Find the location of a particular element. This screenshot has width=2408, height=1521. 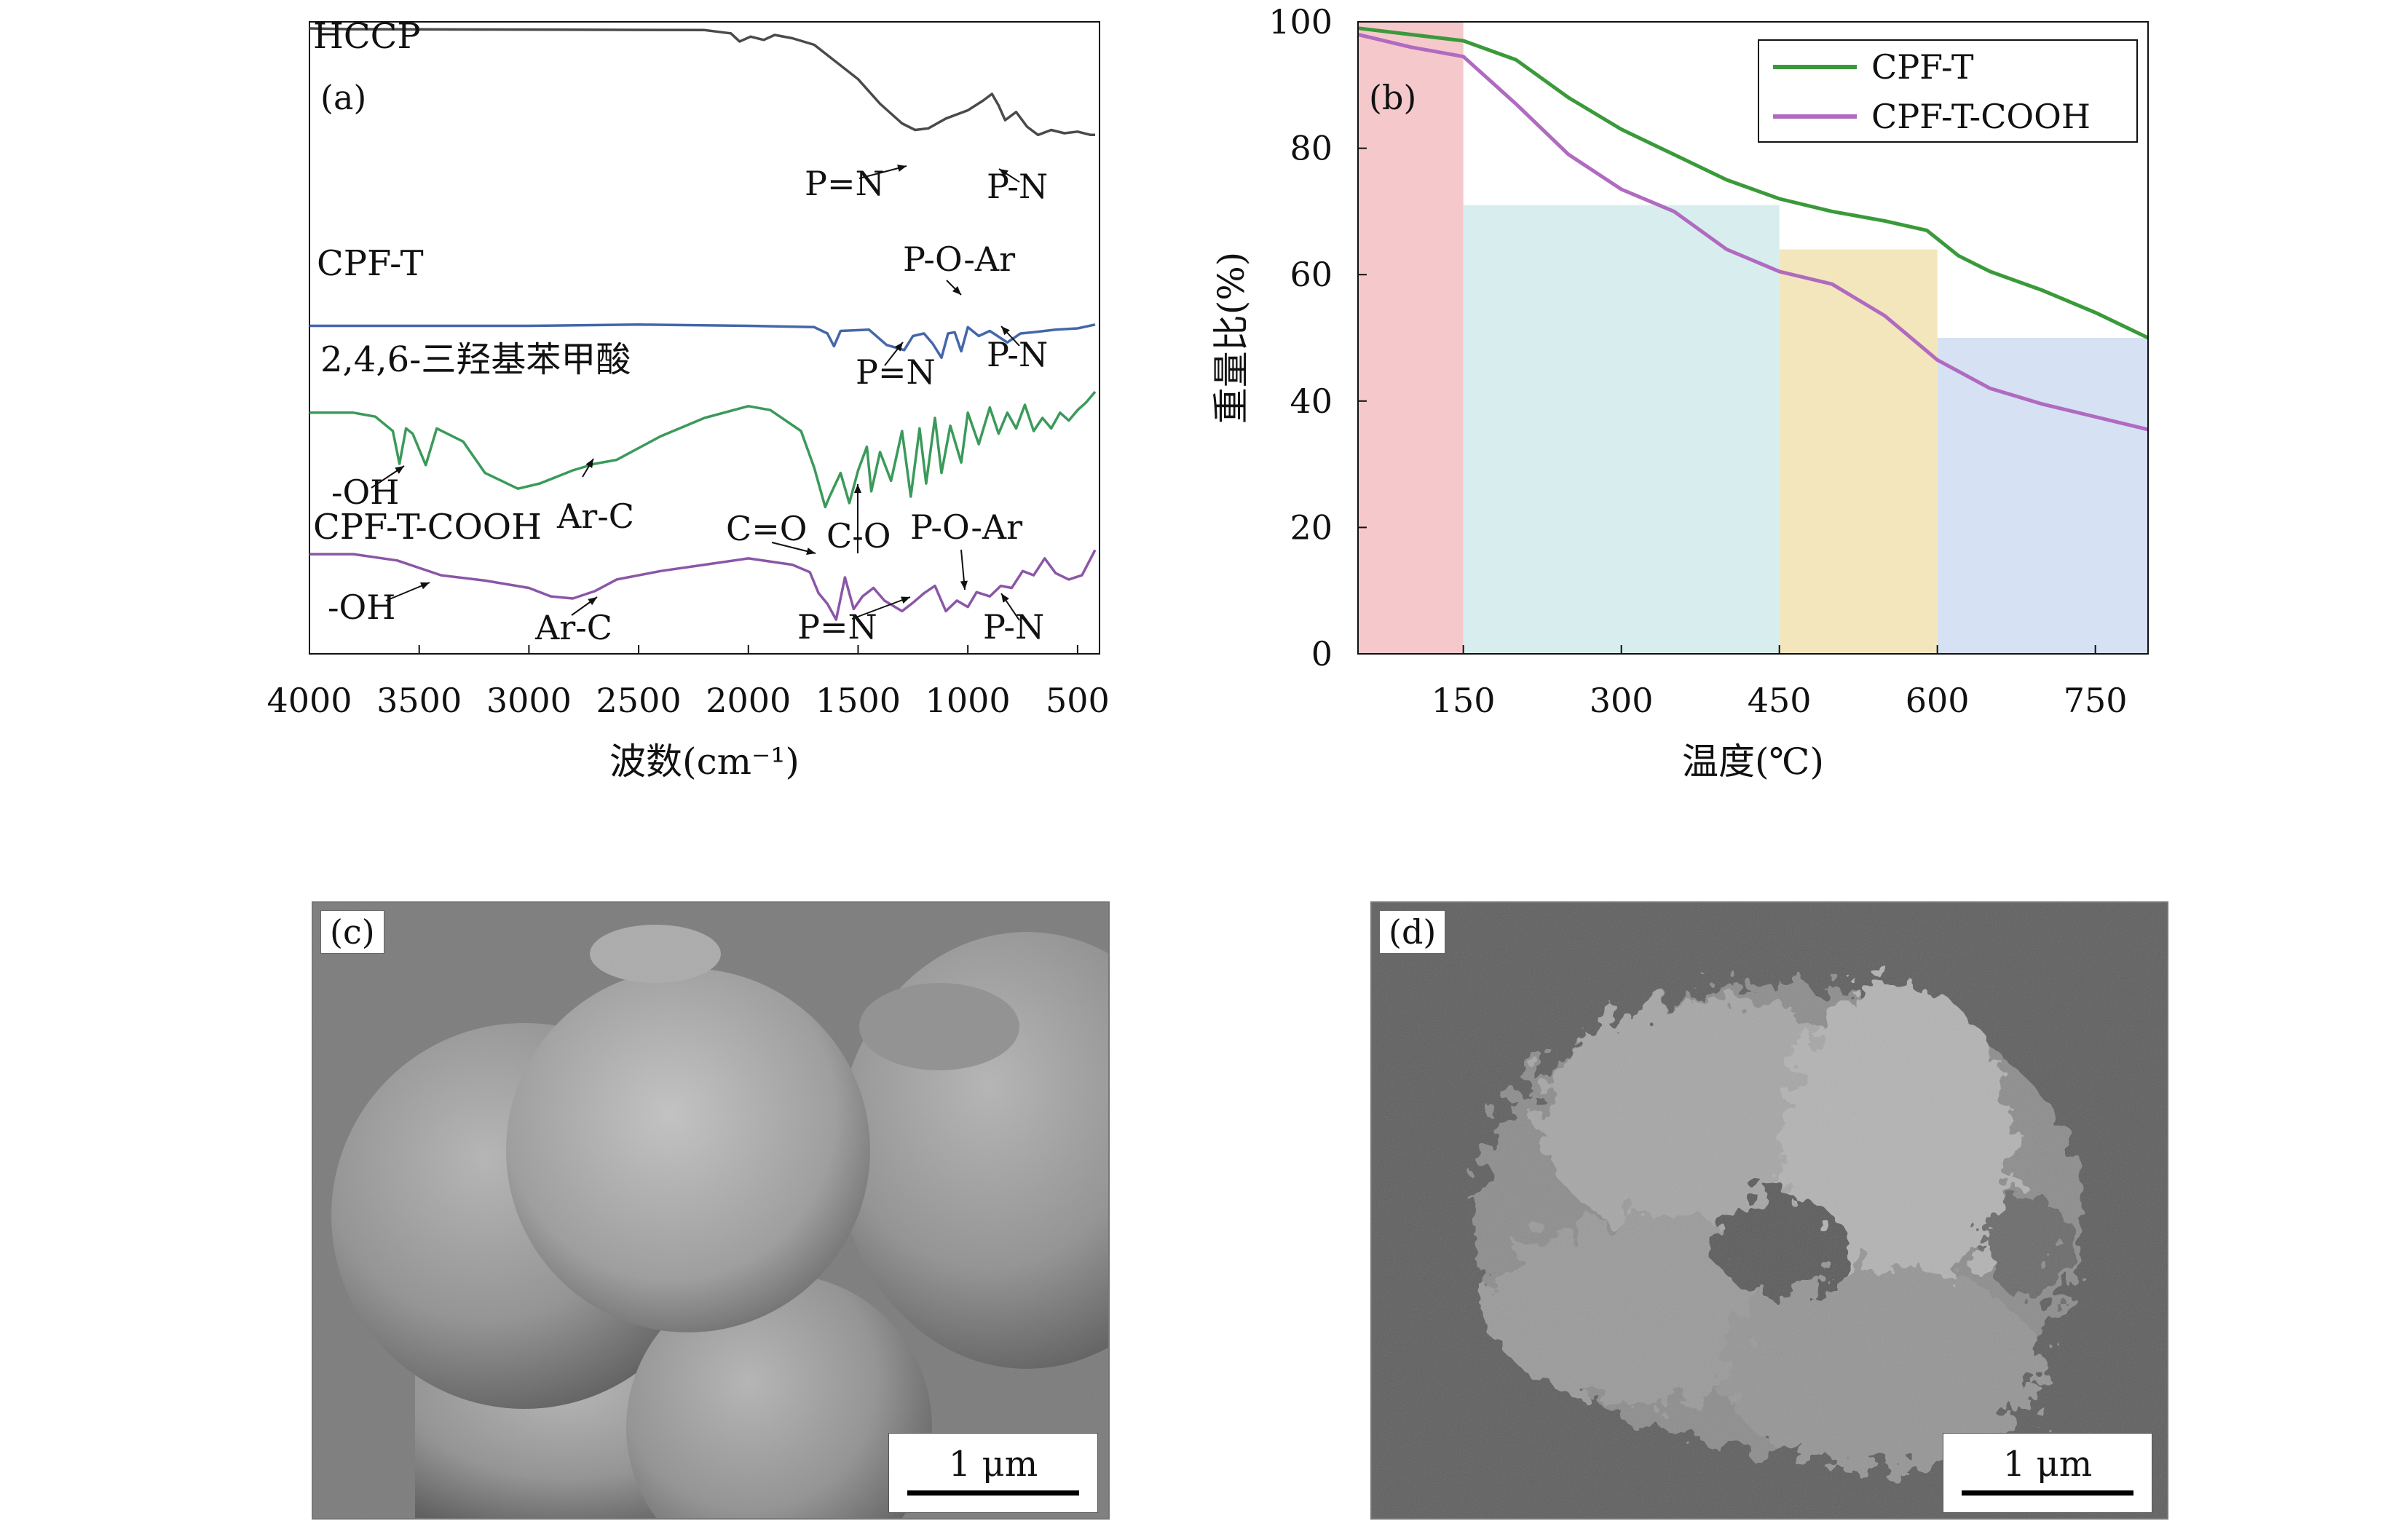

series-label-3: 2,4,6-三羟基苯甲酸 is located at coordinates (475, 359).